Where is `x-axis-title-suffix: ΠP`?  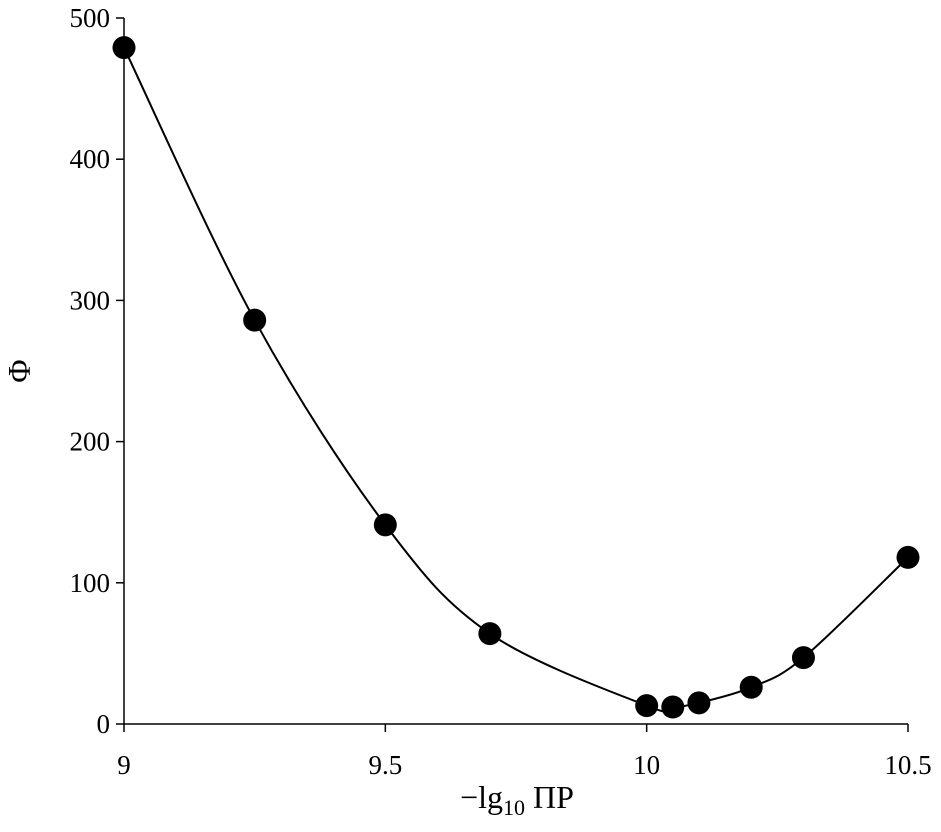
x-axis-title-suffix: ΠP is located at coordinates (549, 797).